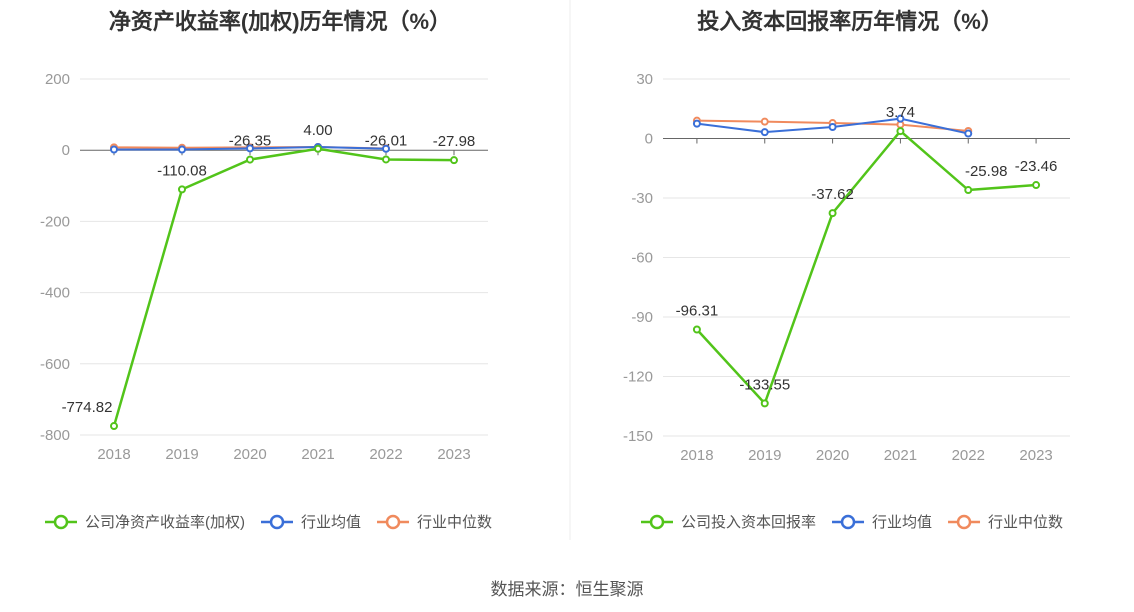  What do you see at coordinates (61, 522) in the screenshot?
I see `left-legend-marker-company` at bounding box center [61, 522].